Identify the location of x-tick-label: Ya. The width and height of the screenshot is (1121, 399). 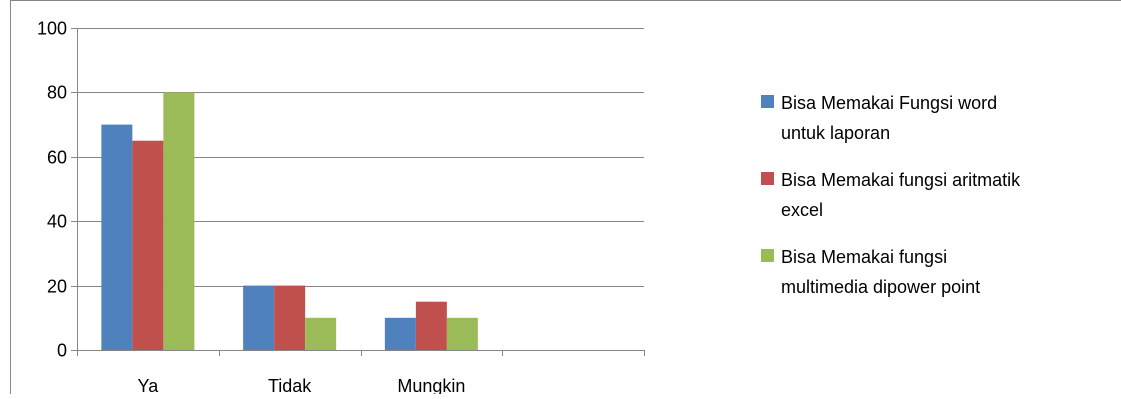
(149, 385).